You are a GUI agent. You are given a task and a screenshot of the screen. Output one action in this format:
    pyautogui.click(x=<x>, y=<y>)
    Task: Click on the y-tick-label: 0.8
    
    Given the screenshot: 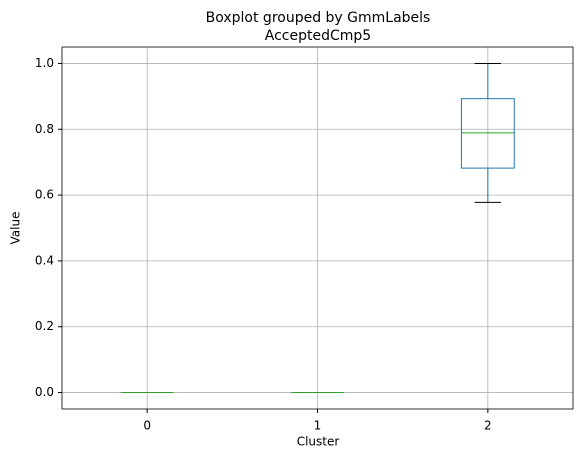 What is the action you would take?
    pyautogui.click(x=44, y=129)
    